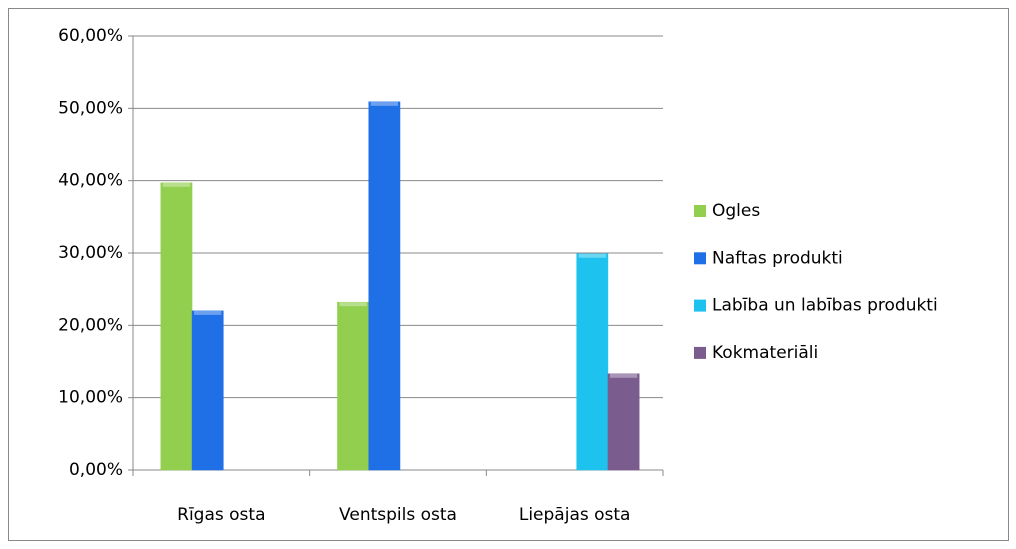  What do you see at coordinates (90, 36) in the screenshot?
I see `y-tick-label: 60,00%` at bounding box center [90, 36].